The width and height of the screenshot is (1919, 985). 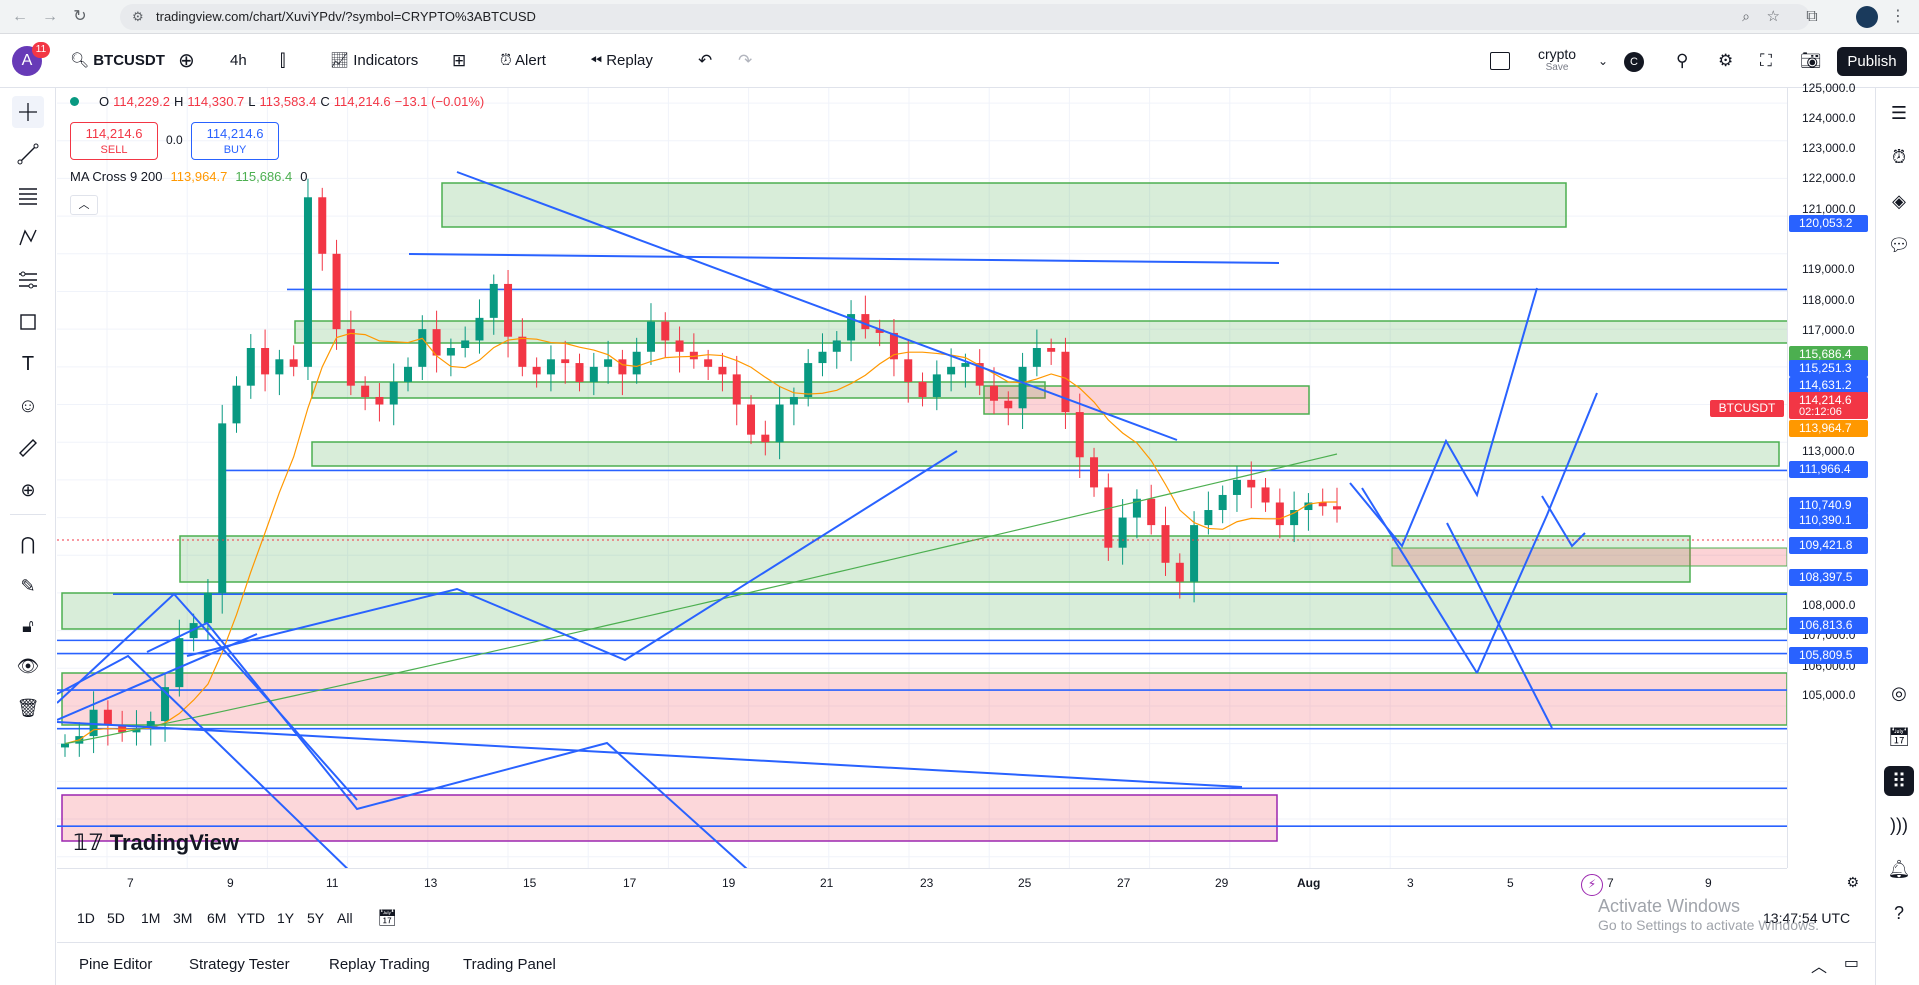 What do you see at coordinates (28, 625) in the screenshot?
I see `lock-drawings-icon: 🔓︎` at bounding box center [28, 625].